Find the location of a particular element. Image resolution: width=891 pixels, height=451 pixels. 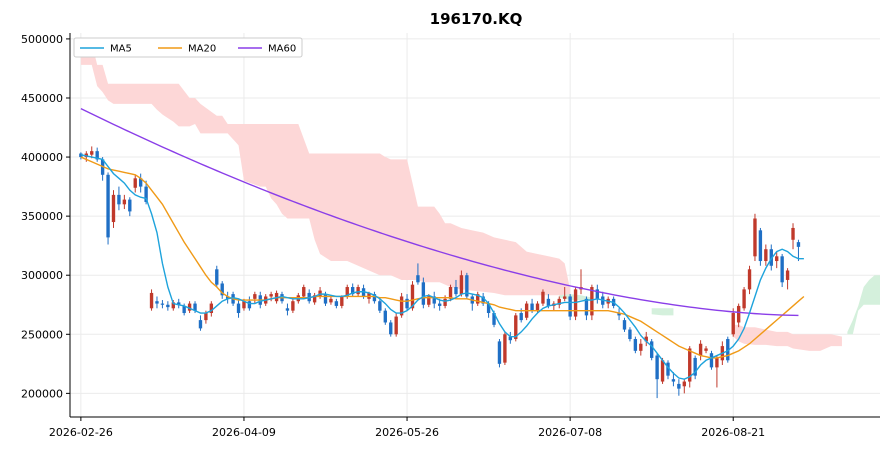

y-tick-label: 200000 is located at coordinates (42, 393).